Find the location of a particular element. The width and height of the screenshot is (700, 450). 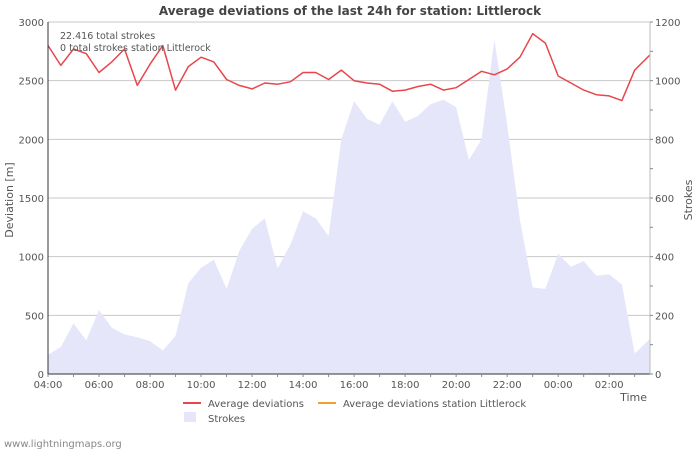

y-right-tick-label: 600 is located at coordinates (664, 199).